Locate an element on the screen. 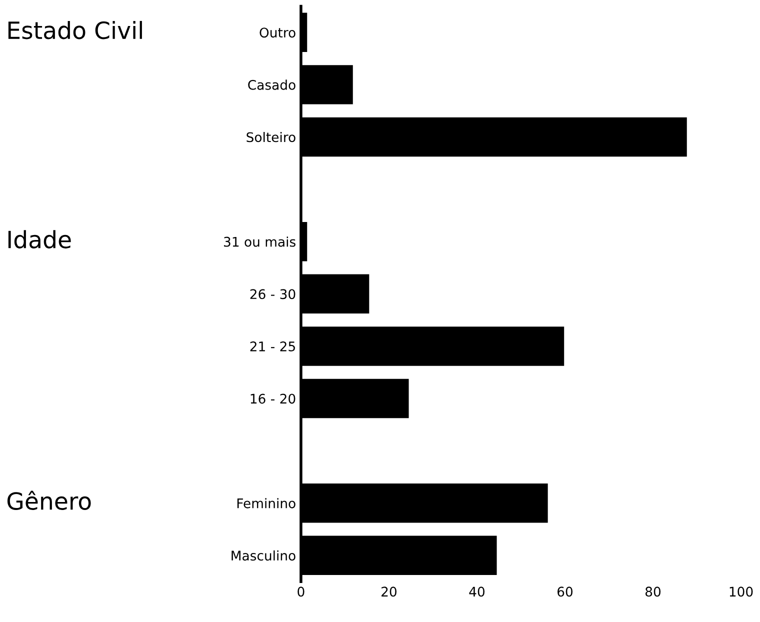 This screenshot has height=622, width=760. text: Gênero is located at coordinates (49, 500).